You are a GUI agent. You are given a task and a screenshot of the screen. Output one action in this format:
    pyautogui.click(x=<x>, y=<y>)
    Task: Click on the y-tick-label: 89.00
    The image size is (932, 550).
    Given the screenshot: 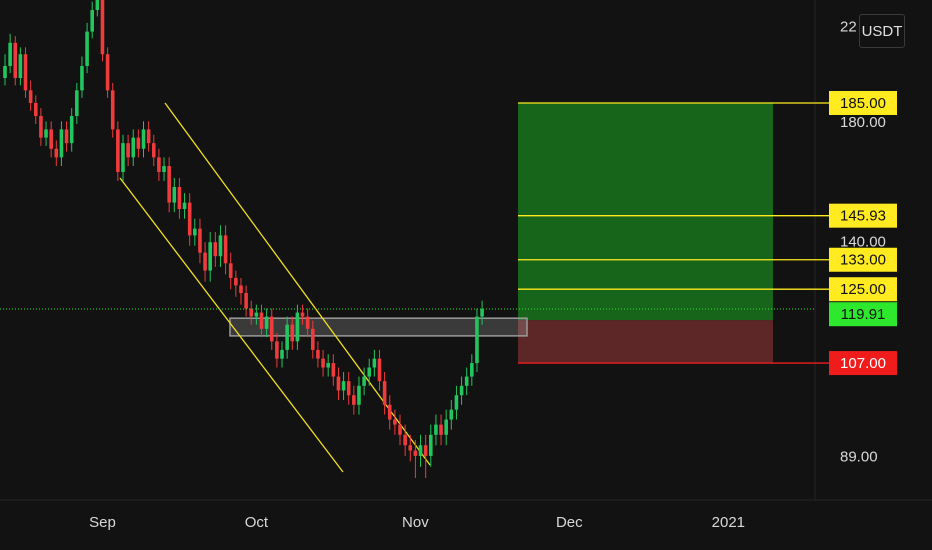 What is the action you would take?
    pyautogui.click(x=859, y=457)
    